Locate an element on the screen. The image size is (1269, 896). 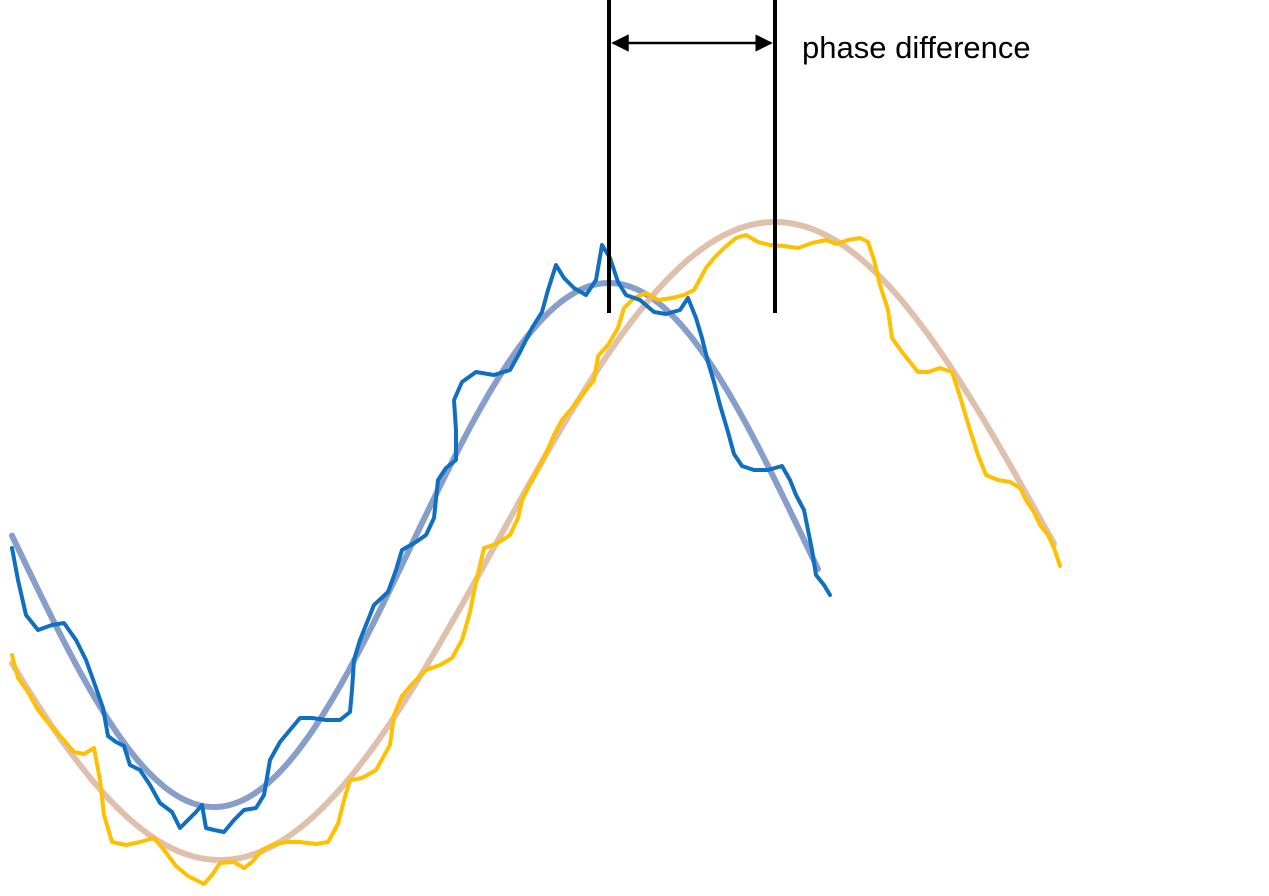
phase-difference-label: phase difference is located at coordinates (916, 47).